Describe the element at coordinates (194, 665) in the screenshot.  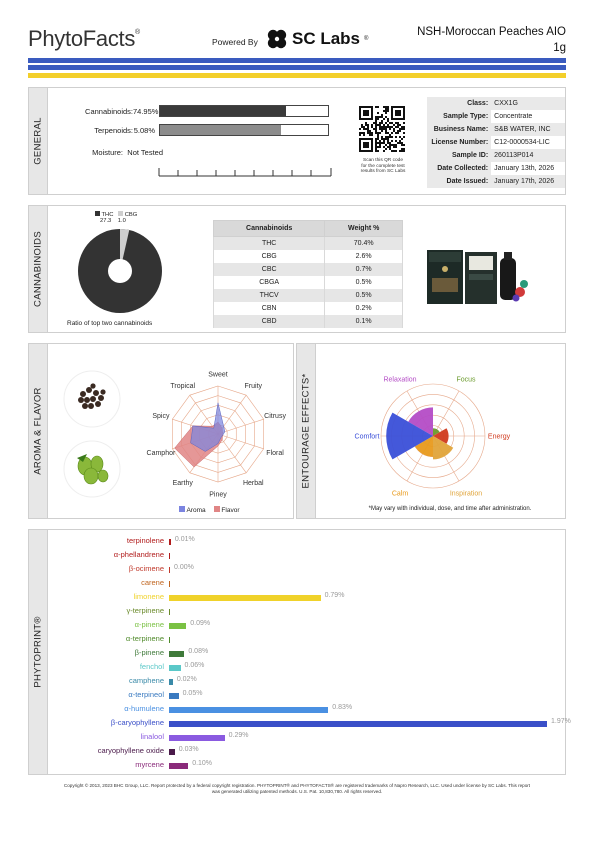
I see `terpene-value: 0.06%` at that location.